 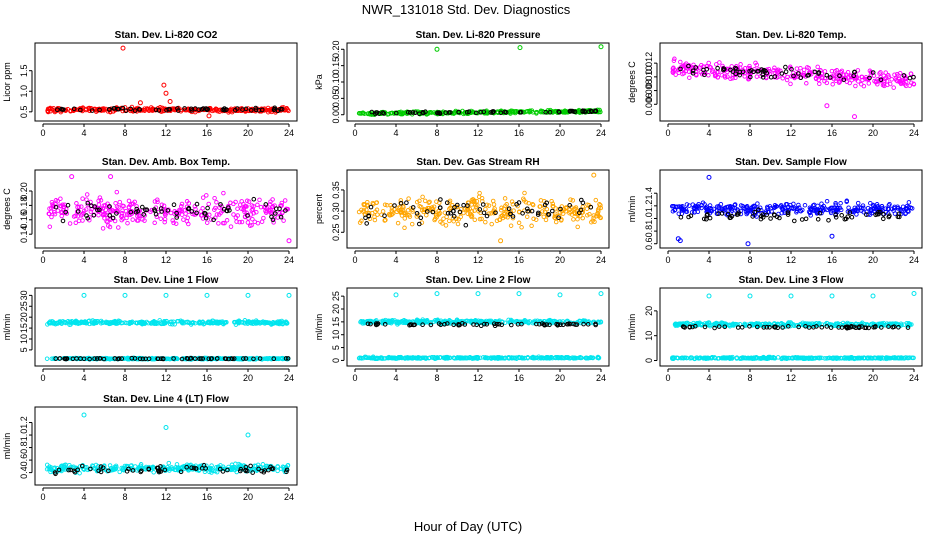 I want to click on y-tick-label: 0.8, so click(x=649, y=231).